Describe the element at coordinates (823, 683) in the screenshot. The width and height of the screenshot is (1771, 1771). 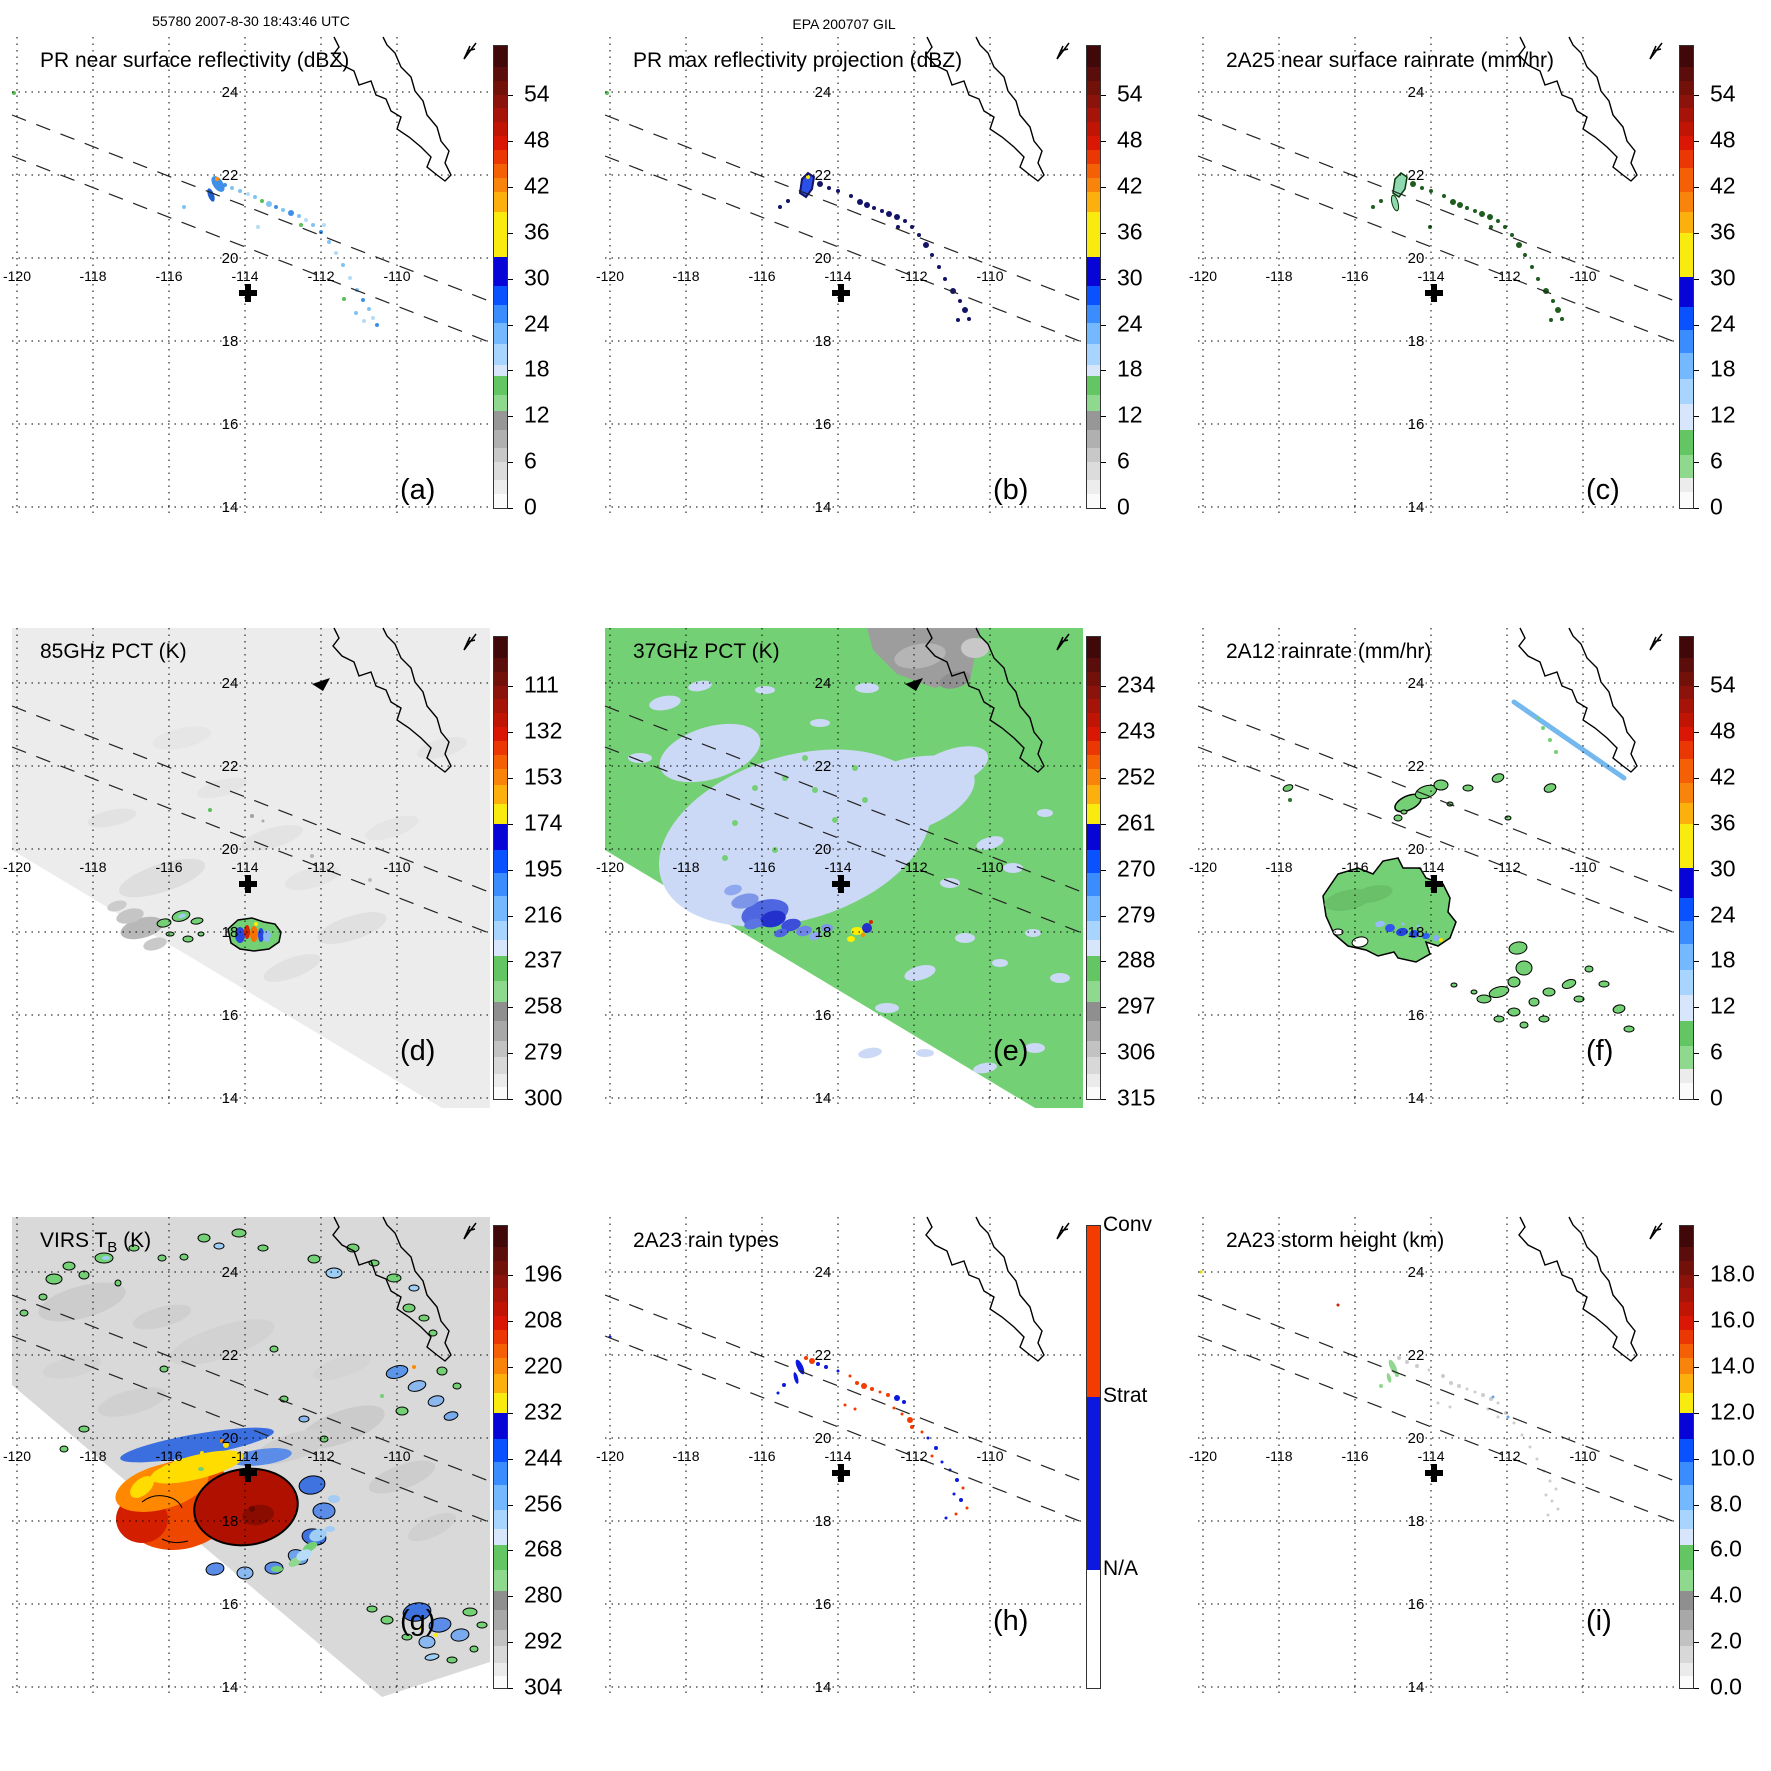
I see `lat-label: 24` at that location.